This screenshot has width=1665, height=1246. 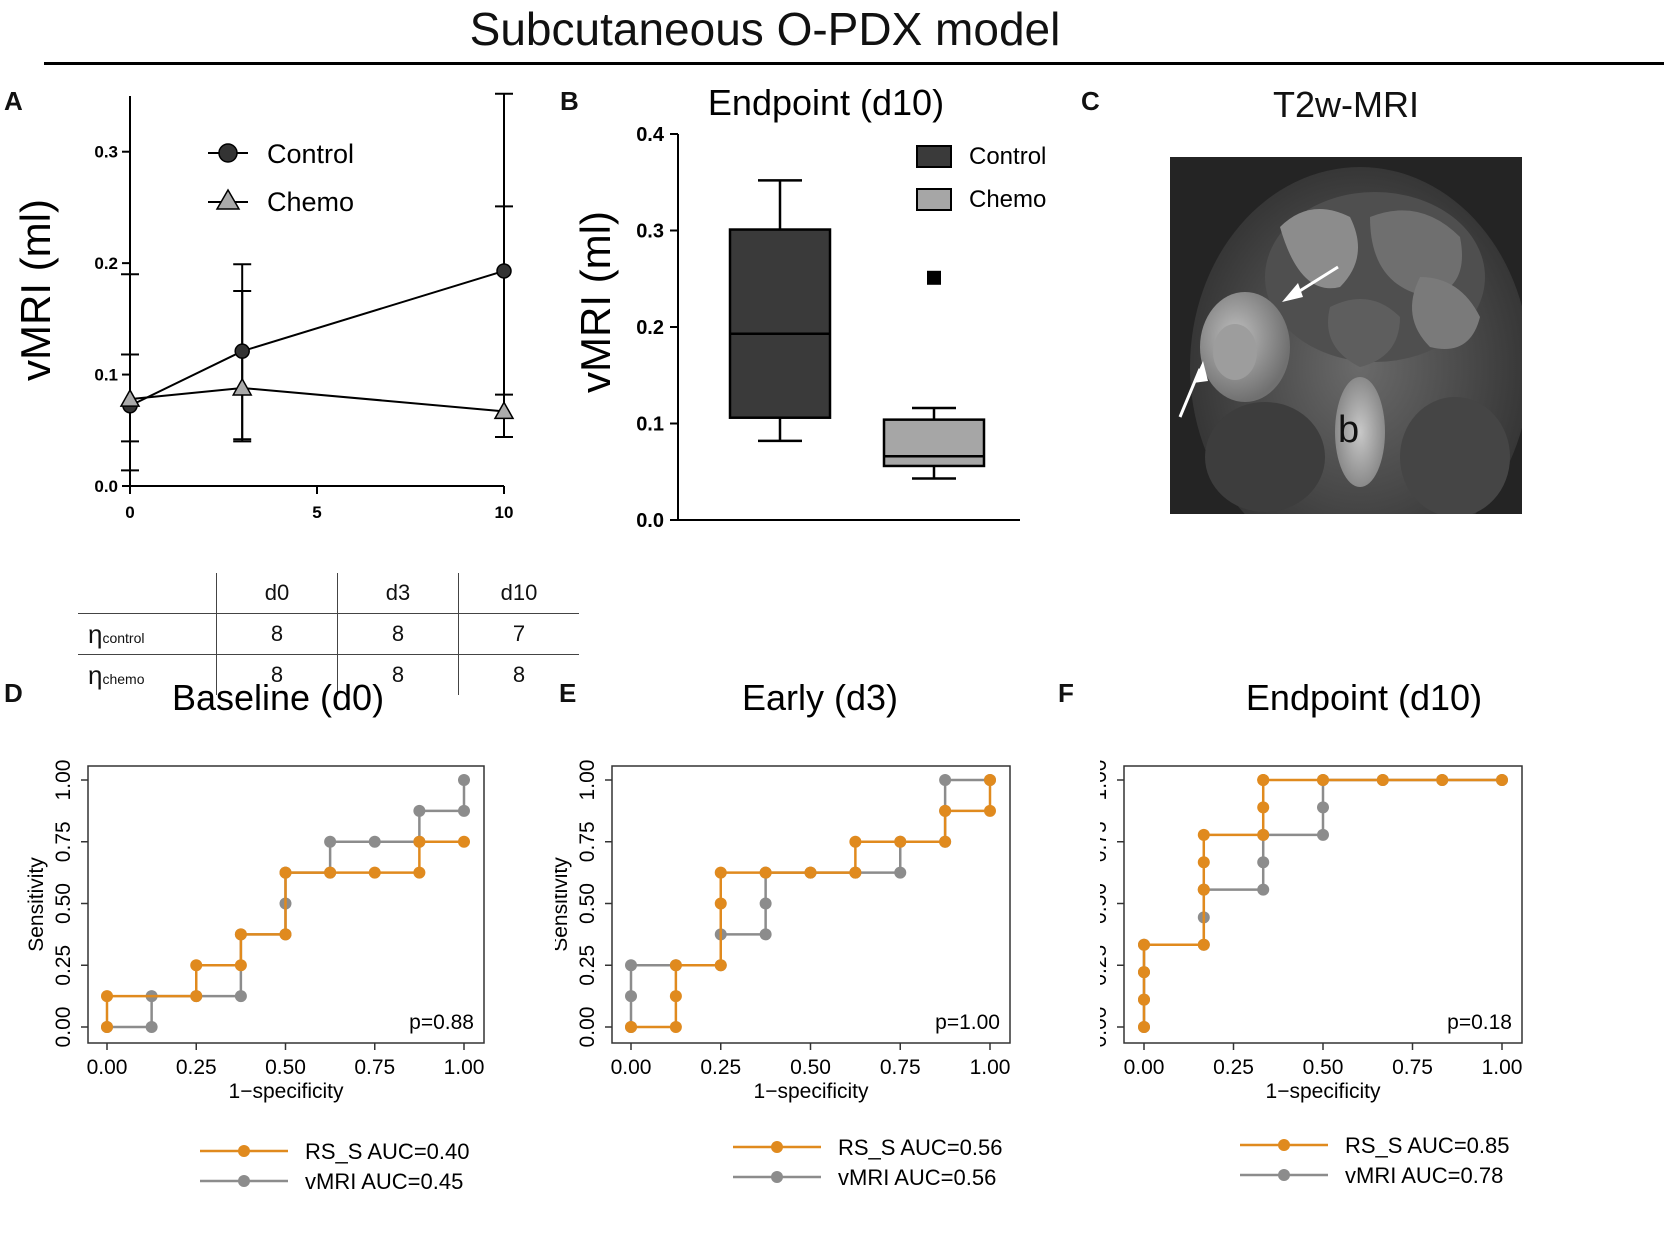 What do you see at coordinates (934, 199) in the screenshot?
I see `legend-swatch-chemo` at bounding box center [934, 199].